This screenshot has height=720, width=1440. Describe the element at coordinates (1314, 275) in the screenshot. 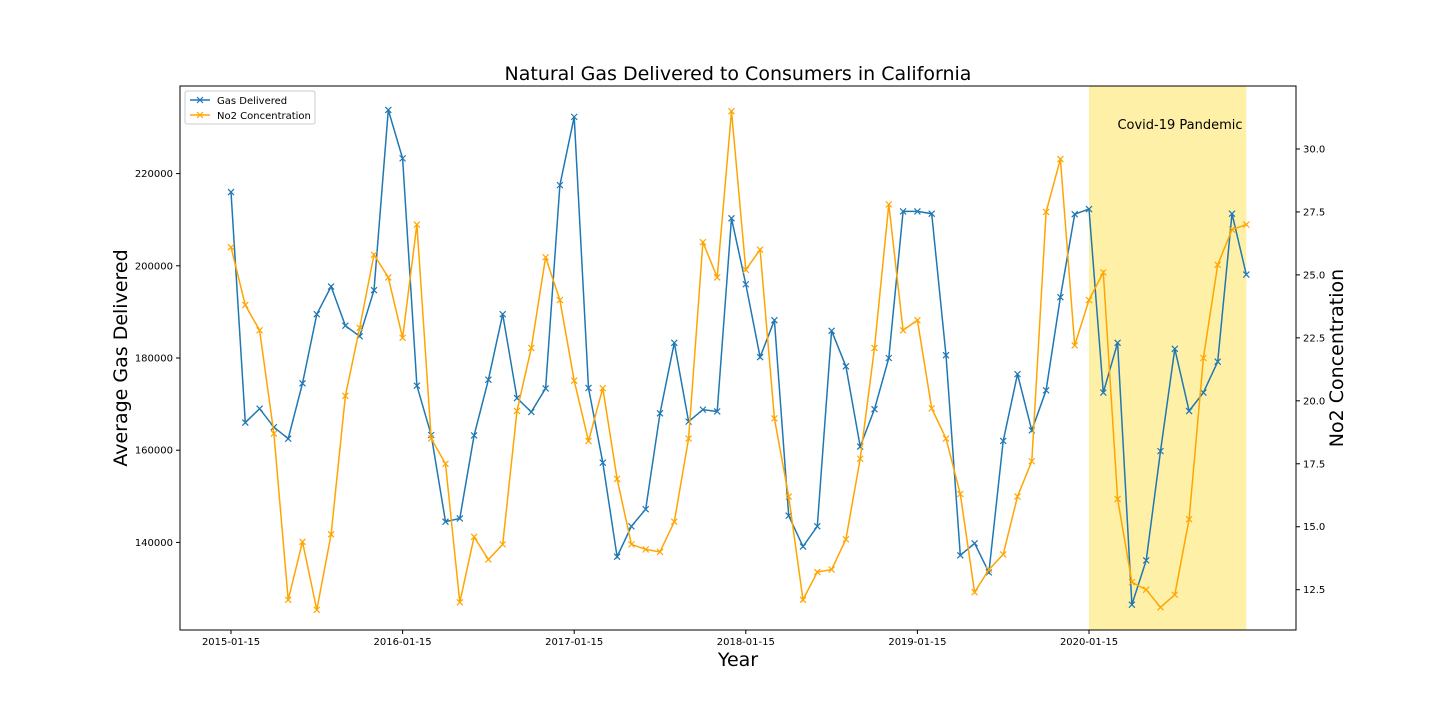

I see `y2-tick-label: 25.0` at that location.